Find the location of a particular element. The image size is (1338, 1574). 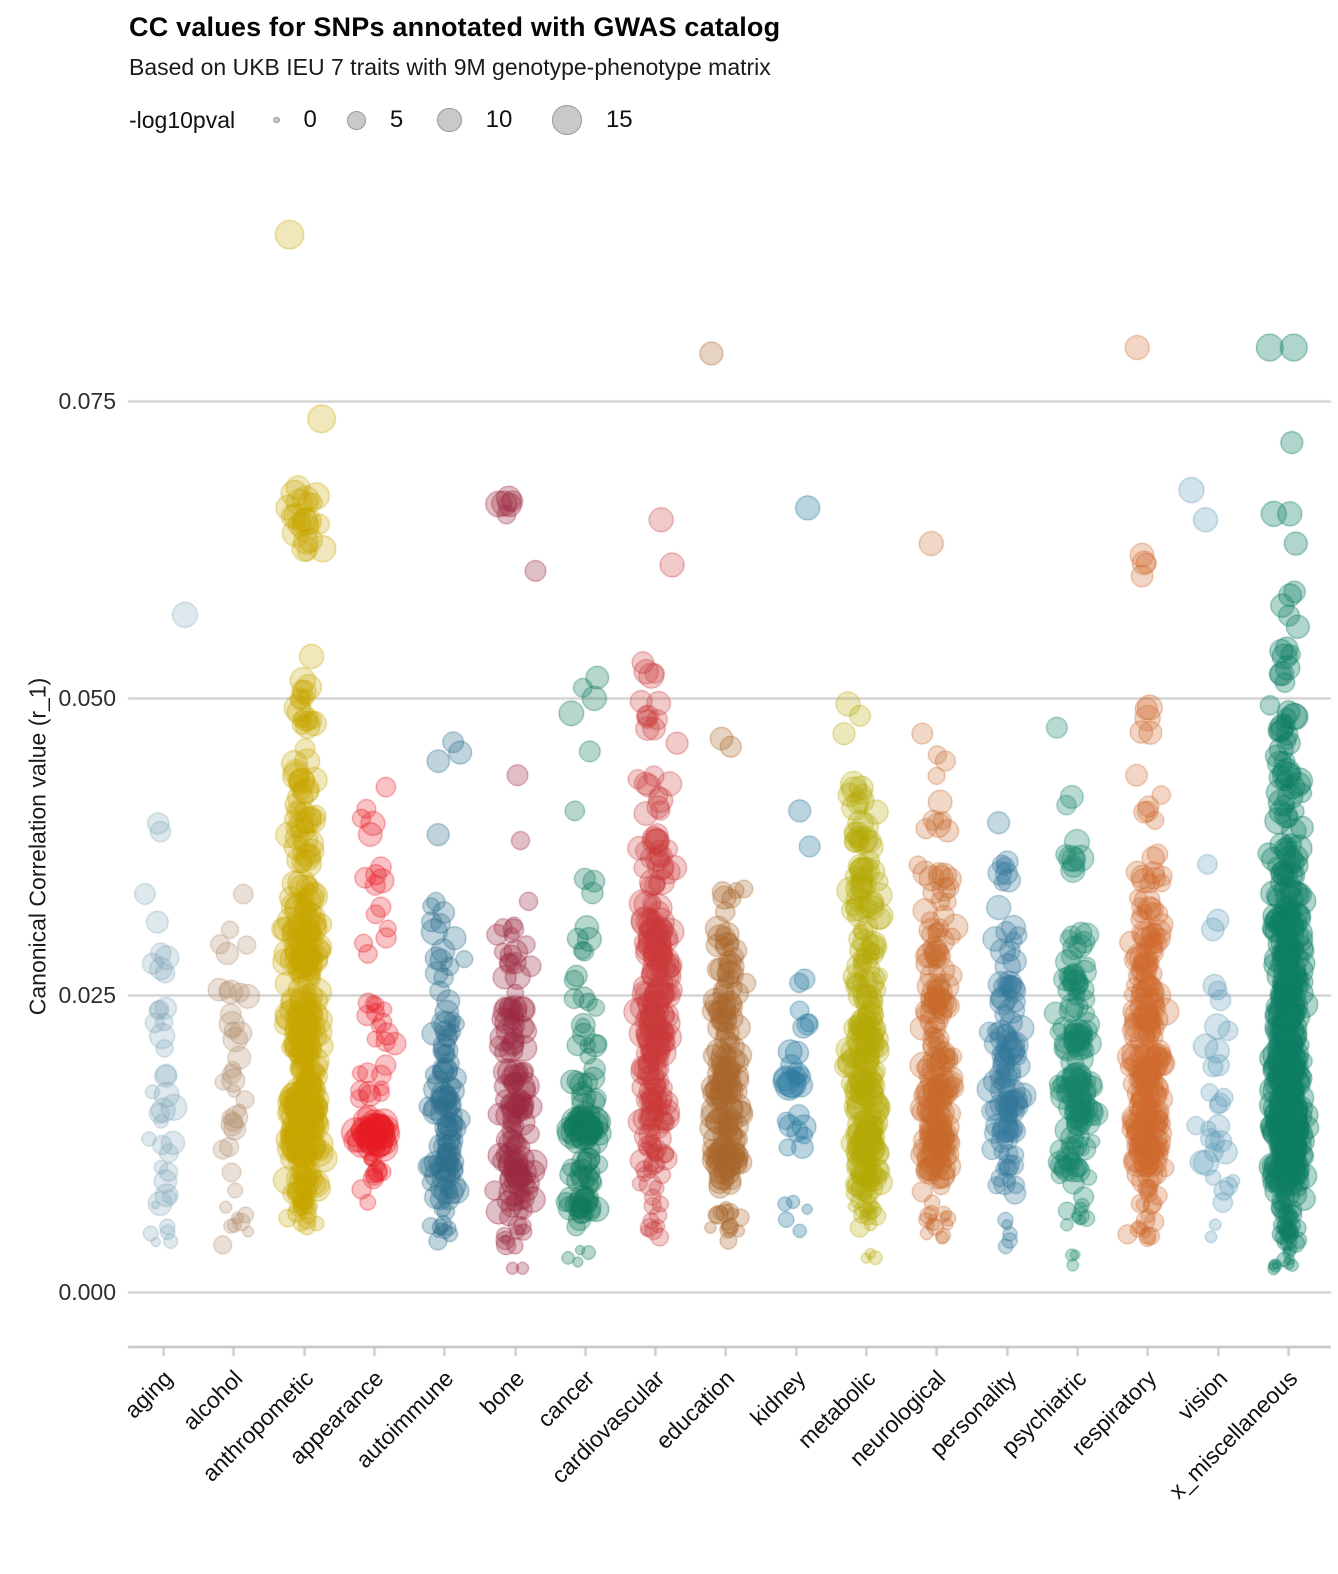

legend-size-value: 10 is located at coordinates (499, 119).